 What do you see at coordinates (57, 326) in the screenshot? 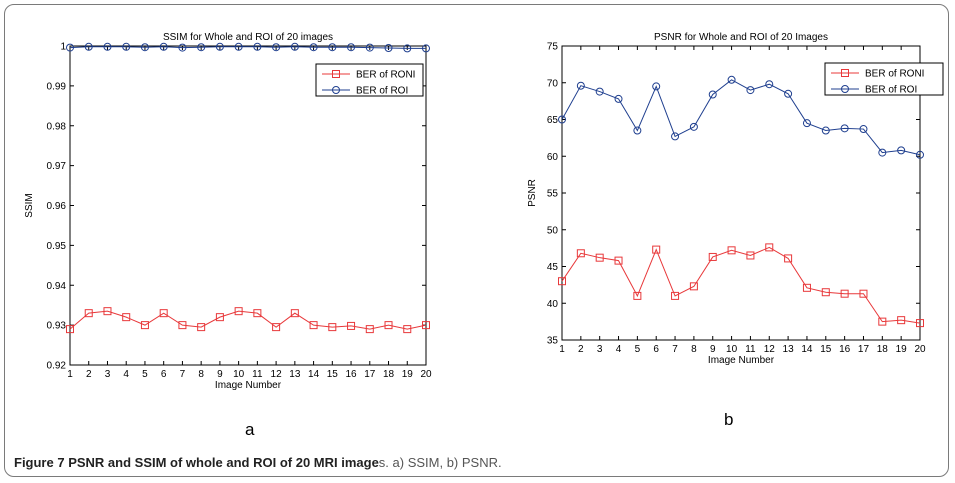
I see `ssim-ytick-label: 0.93` at bounding box center [57, 326].